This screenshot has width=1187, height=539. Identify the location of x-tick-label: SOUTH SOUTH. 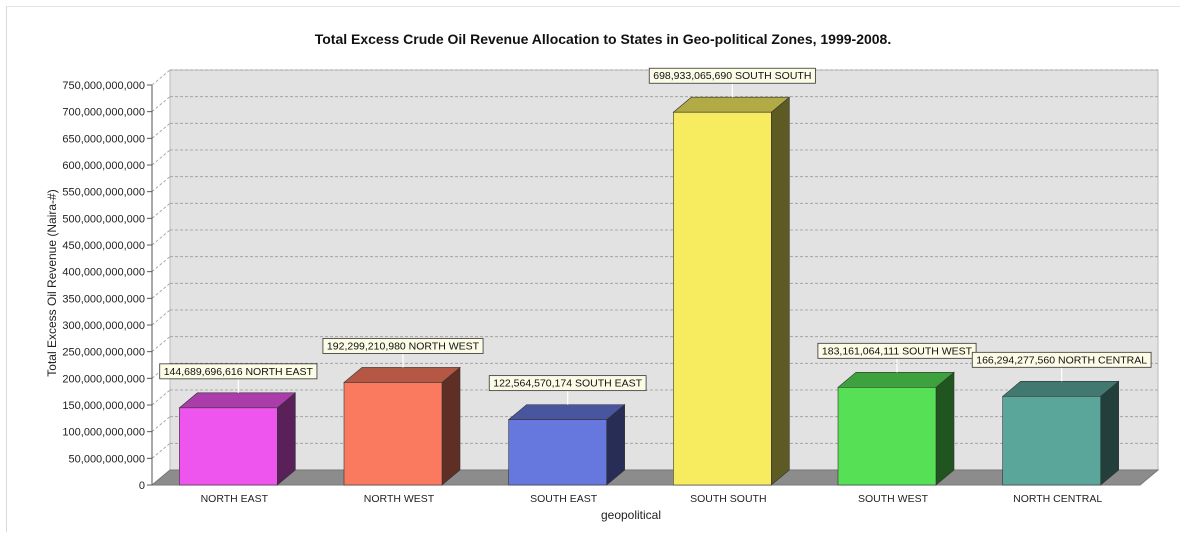
(728, 499).